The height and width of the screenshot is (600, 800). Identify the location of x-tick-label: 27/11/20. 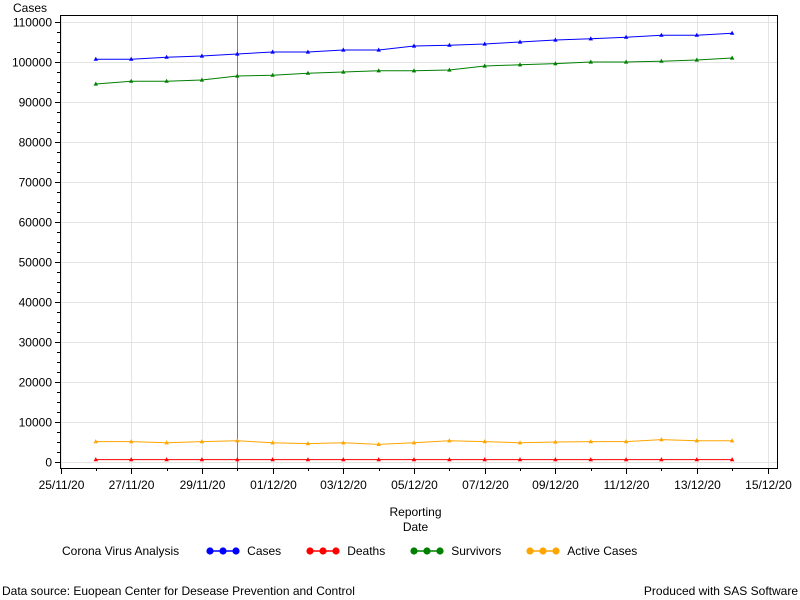
(132, 485).